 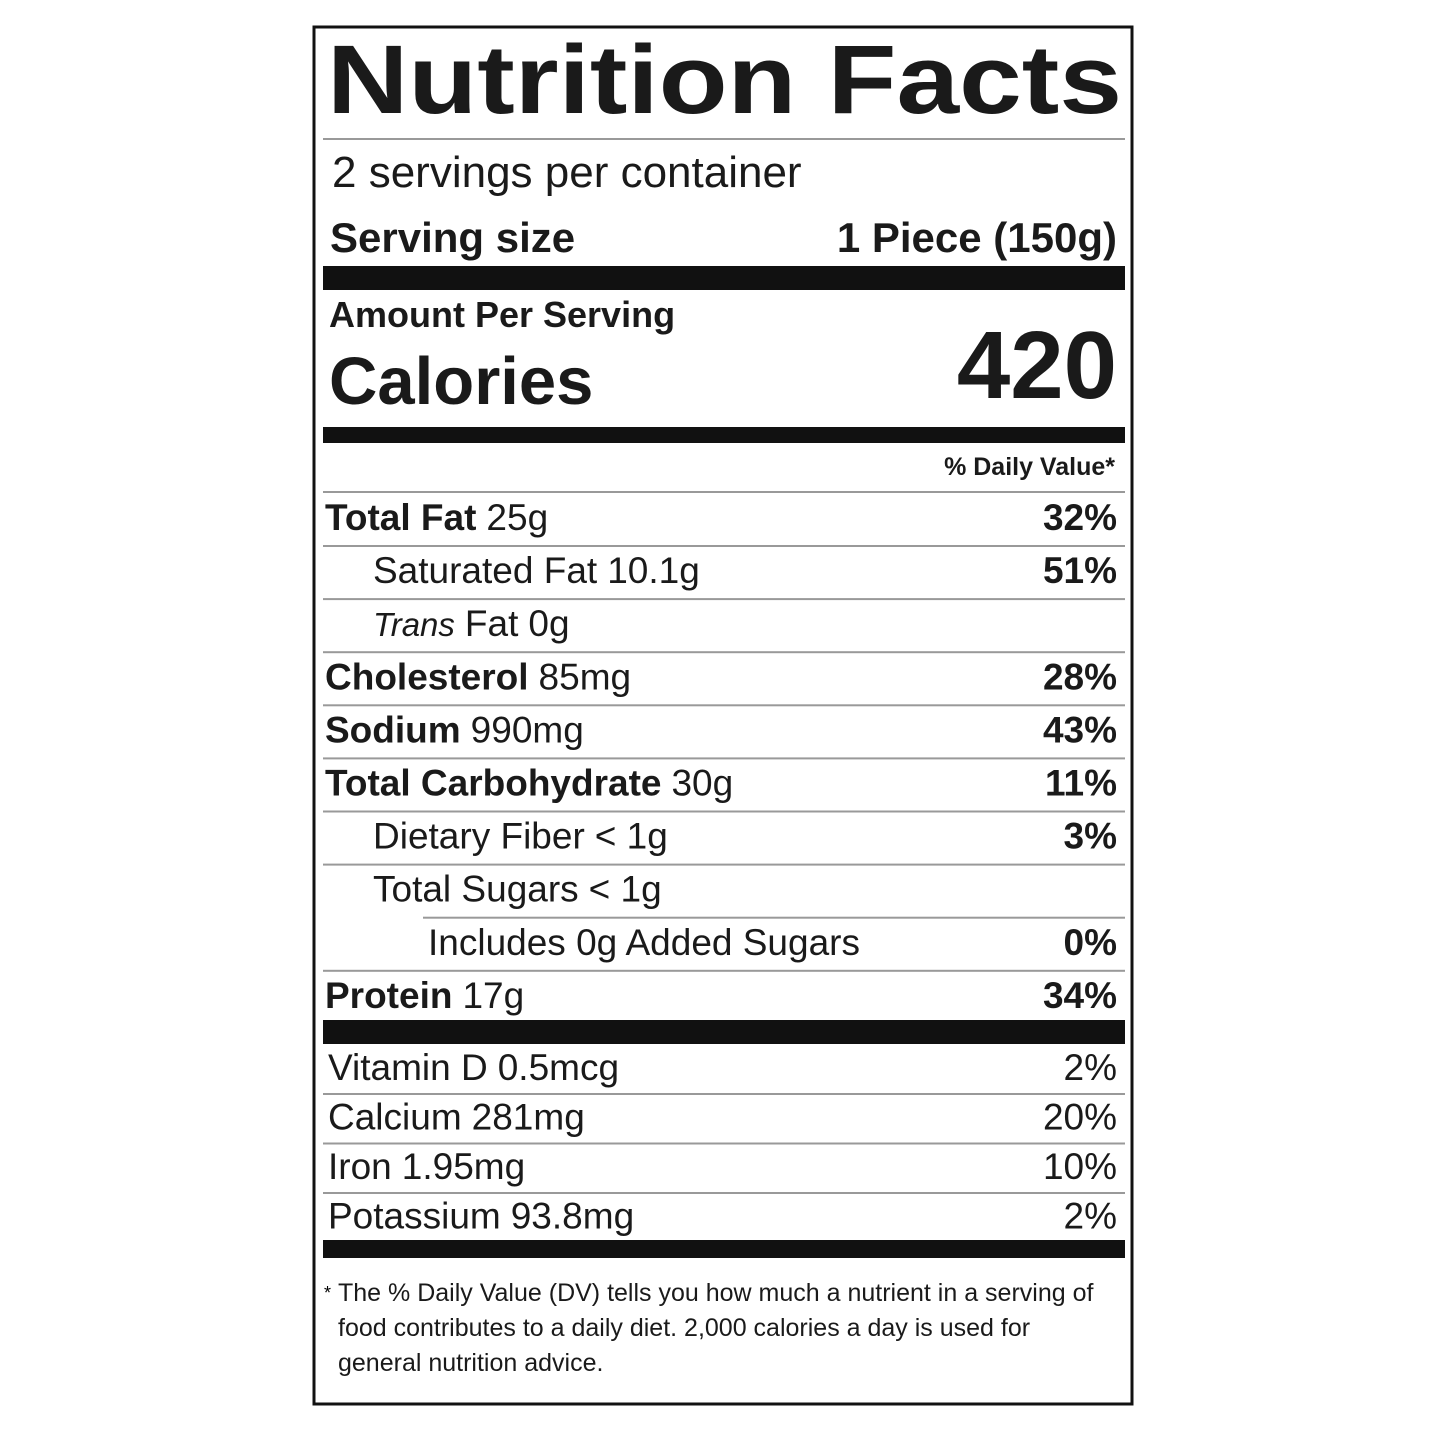 What do you see at coordinates (485, 570) in the screenshot?
I see `nutrient-name: Saturated Fat` at bounding box center [485, 570].